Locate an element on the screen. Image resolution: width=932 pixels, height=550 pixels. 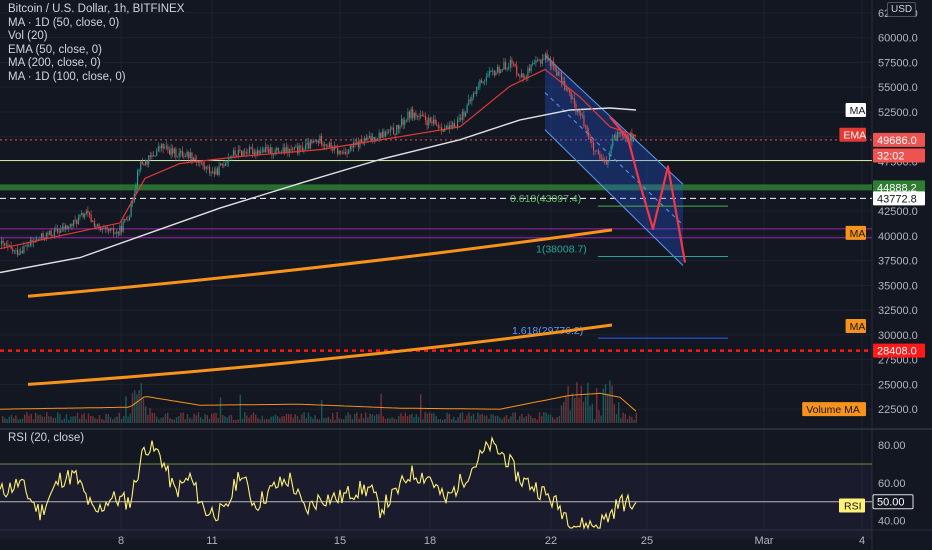
rsi-label: RSI is located at coordinates (853, 506).